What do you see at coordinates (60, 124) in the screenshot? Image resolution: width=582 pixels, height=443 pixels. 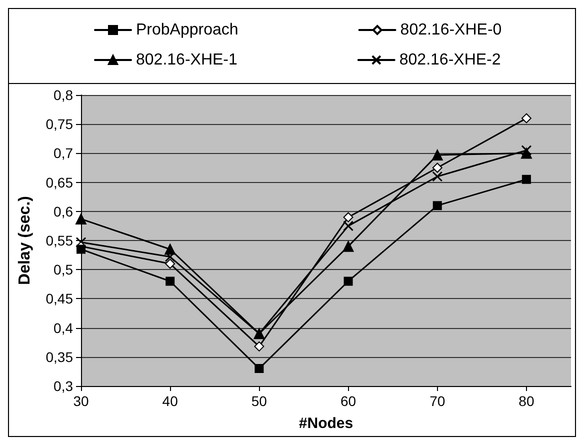 I see `y-tick-label: 0,75` at bounding box center [60, 124].